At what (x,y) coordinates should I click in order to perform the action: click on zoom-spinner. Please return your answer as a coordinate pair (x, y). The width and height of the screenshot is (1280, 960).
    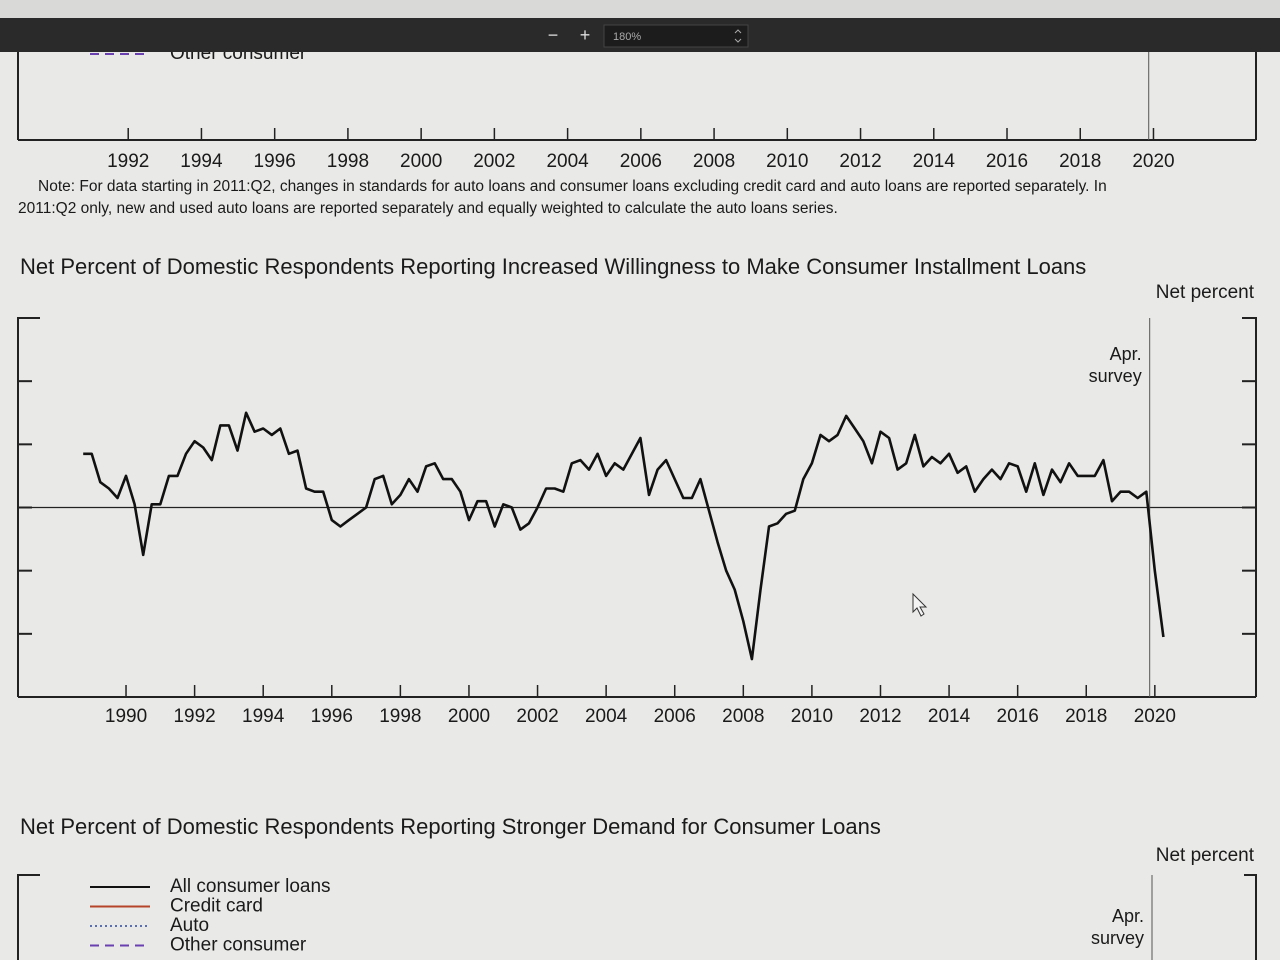
    Looking at the image, I should click on (738, 36).